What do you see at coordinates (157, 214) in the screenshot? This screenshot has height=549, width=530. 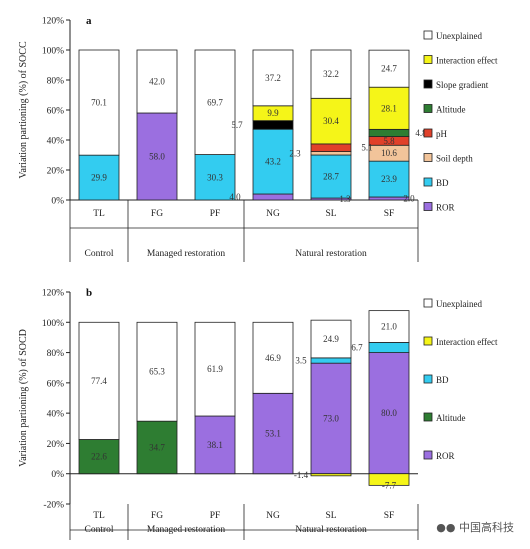 I see `x-tick-label: FG` at bounding box center [157, 214].